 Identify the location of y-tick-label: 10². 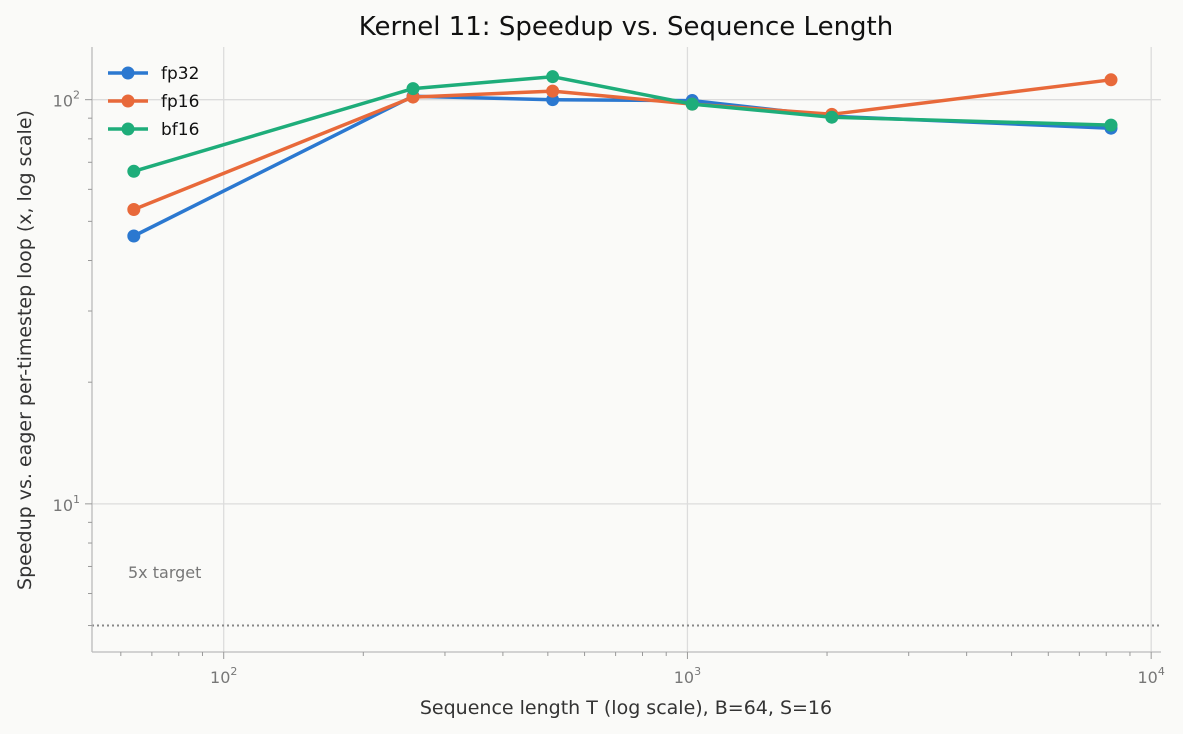
(66, 100).